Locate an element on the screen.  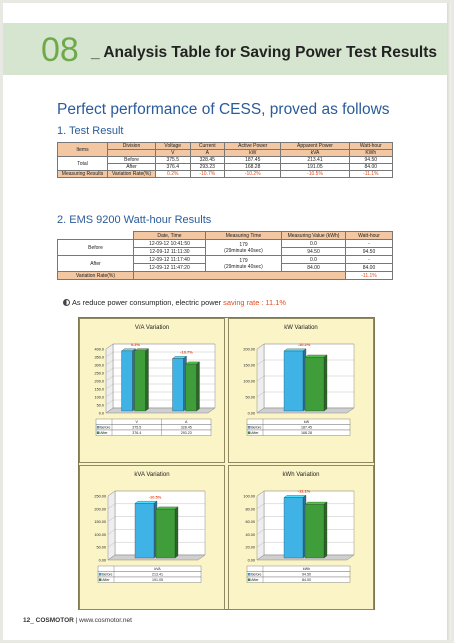
row-before: Before is located at coordinates (95, 247).